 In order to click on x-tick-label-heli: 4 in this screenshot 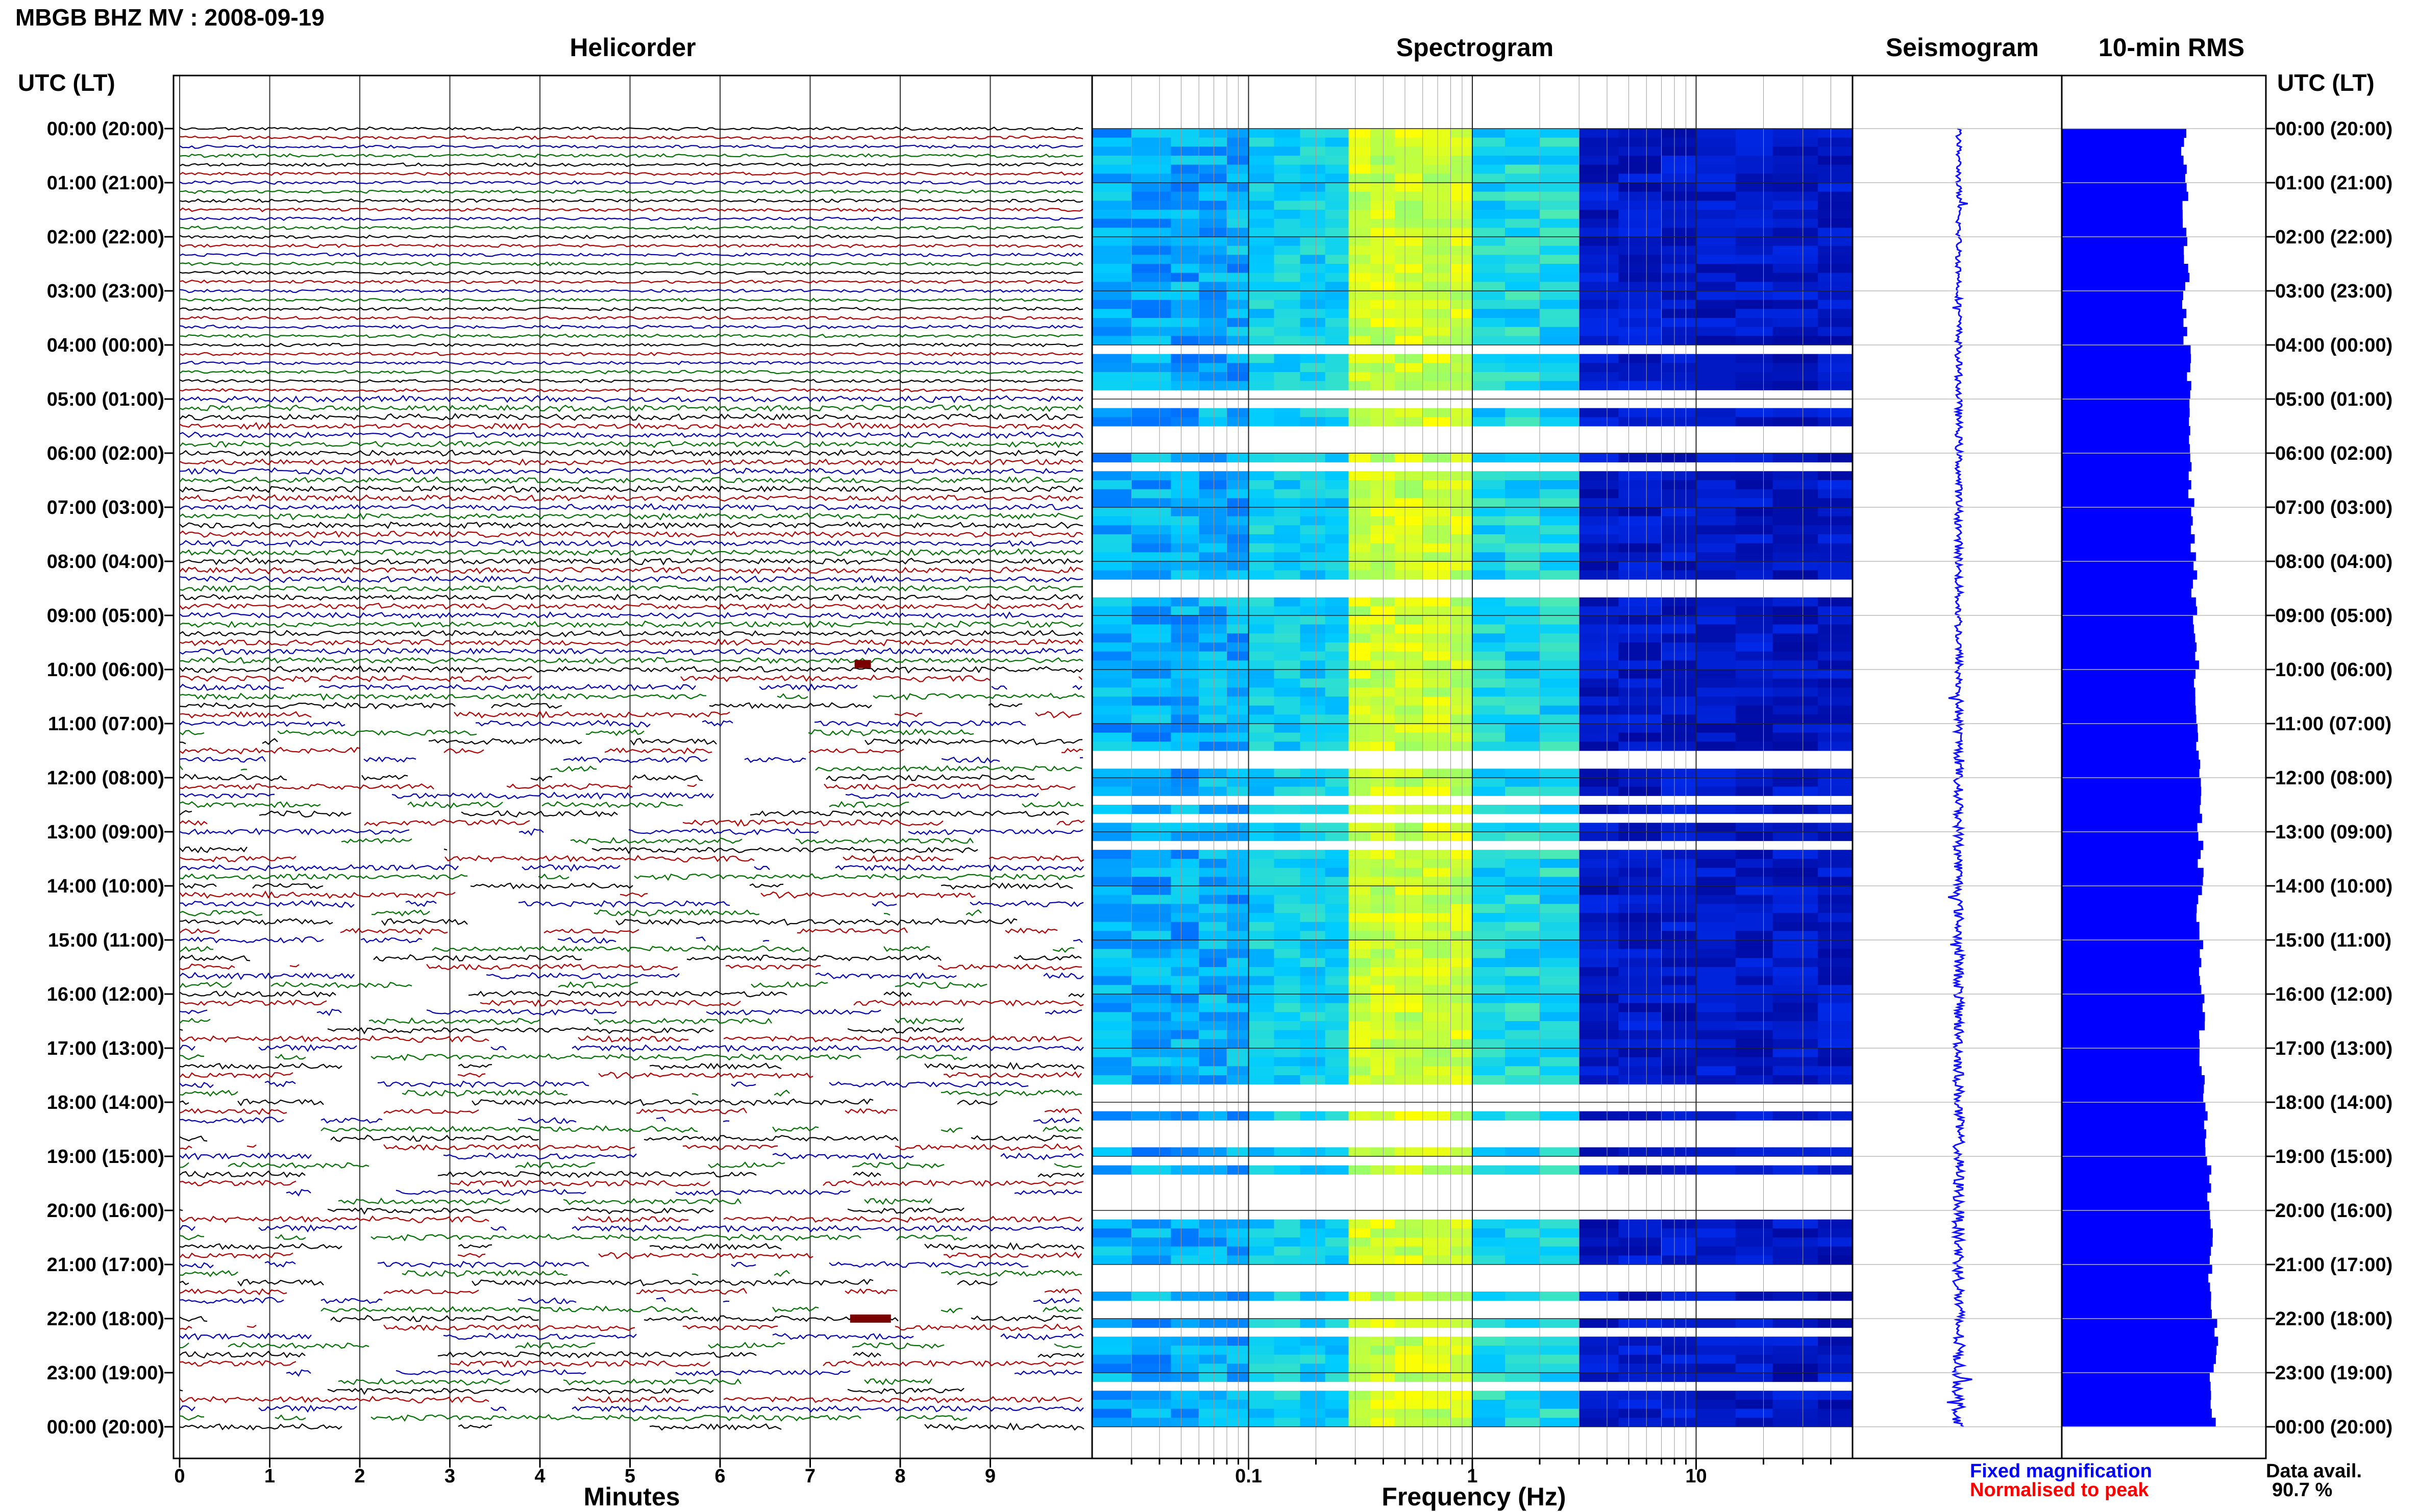, I will do `click(539, 1476)`.